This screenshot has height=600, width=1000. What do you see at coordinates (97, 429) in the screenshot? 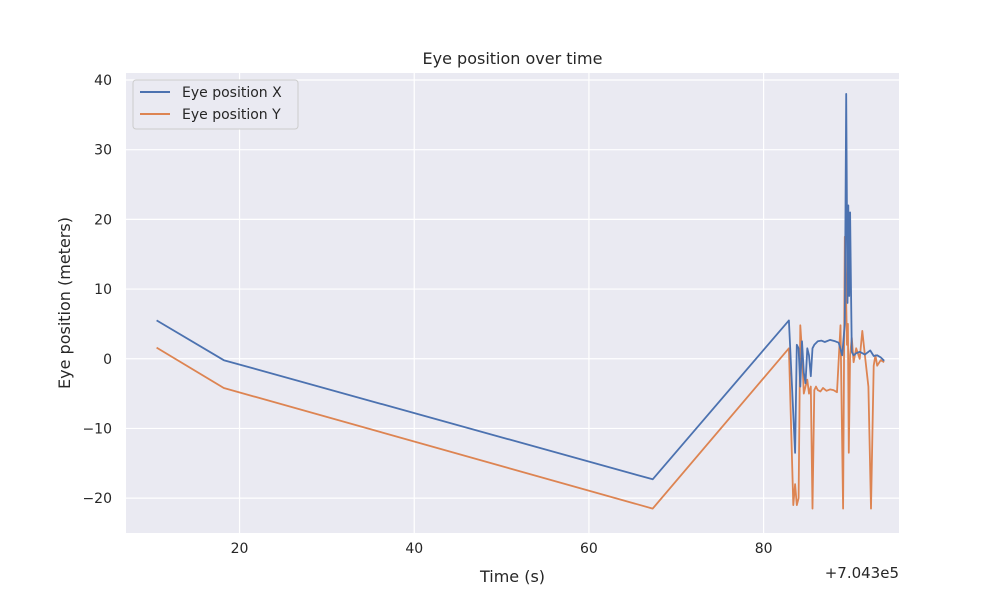
I see `y-tick-label: −10` at bounding box center [97, 429].